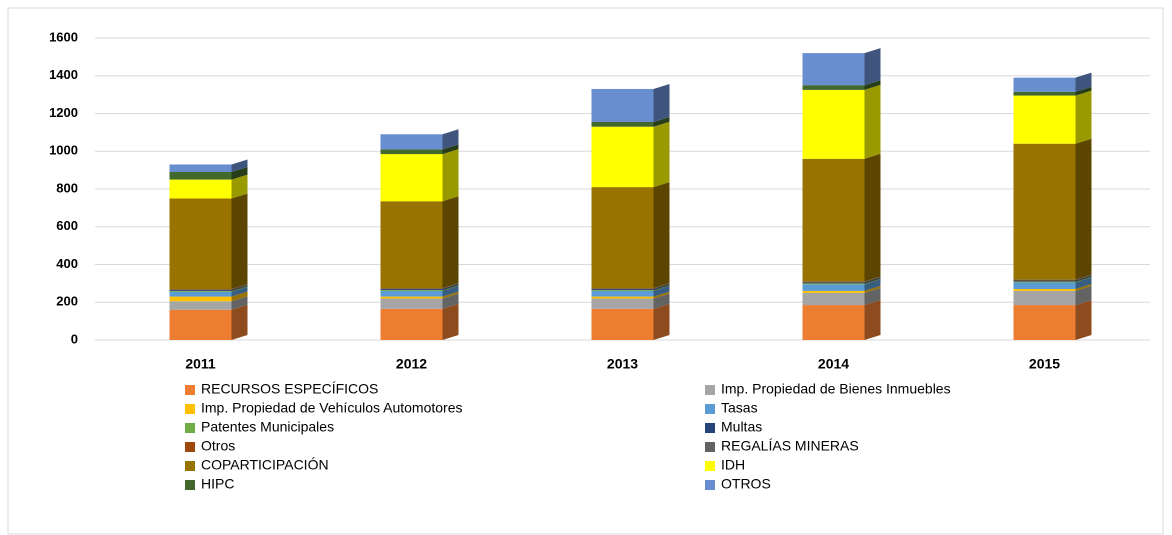  What do you see at coordinates (739, 408) in the screenshot?
I see `legend-label: Tasas` at bounding box center [739, 408].